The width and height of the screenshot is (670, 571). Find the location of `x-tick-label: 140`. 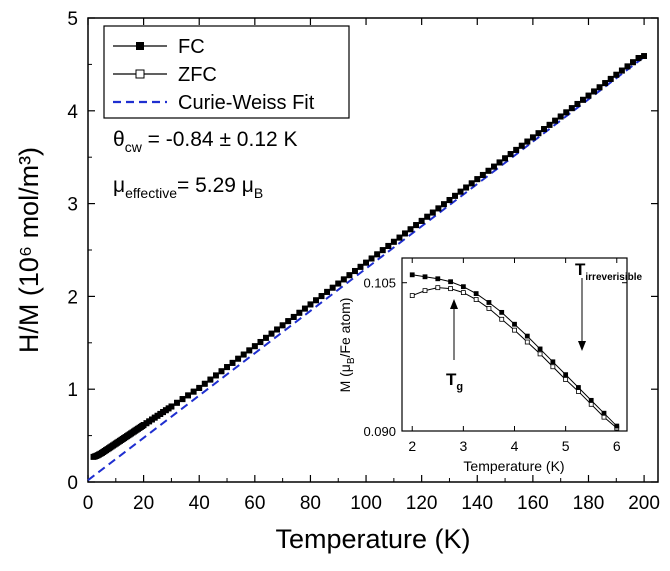

x-tick-label: 140 is located at coordinates (477, 503).